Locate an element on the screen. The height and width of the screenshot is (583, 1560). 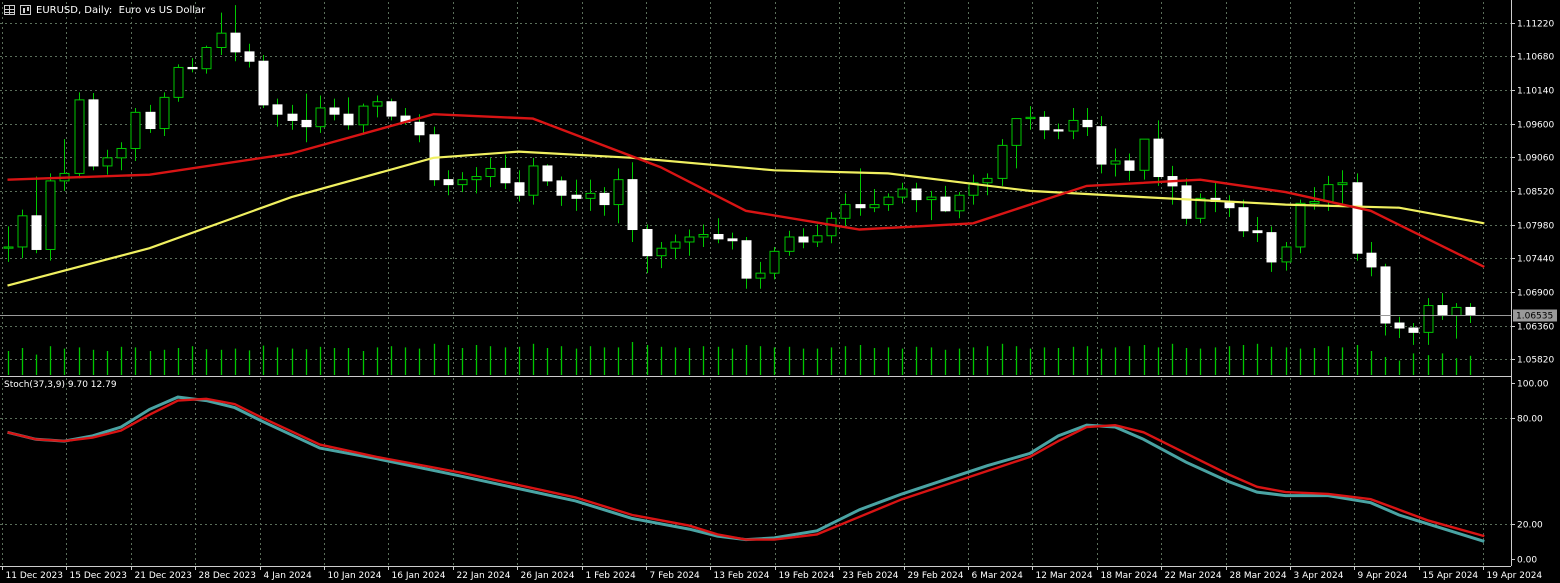
time-tick-label: 29 Feb 2024 is located at coordinates (936, 576).